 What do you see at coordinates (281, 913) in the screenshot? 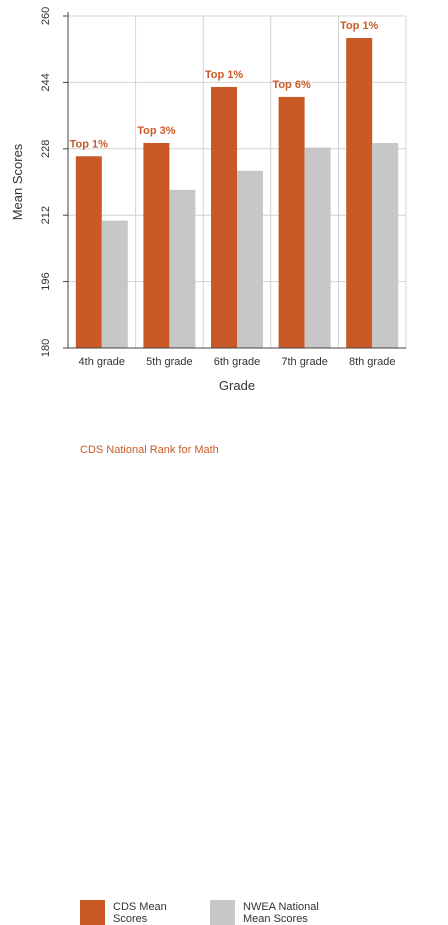
I see `legend-label-nwea: NWEA National Mean Scores` at bounding box center [281, 913].